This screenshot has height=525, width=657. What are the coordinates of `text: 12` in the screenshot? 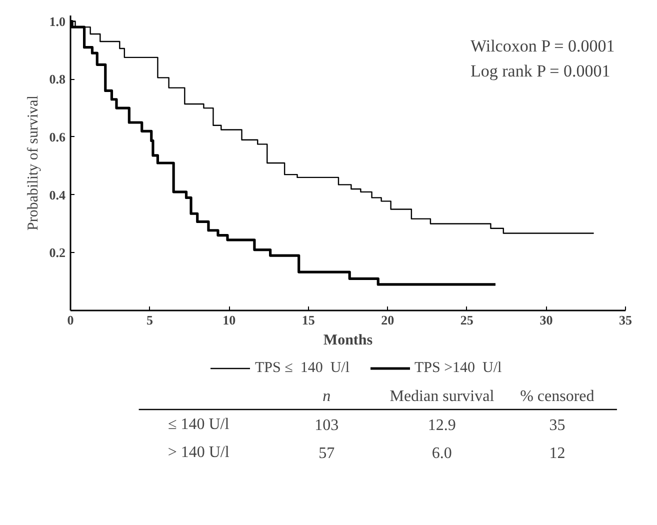 It's located at (557, 453).